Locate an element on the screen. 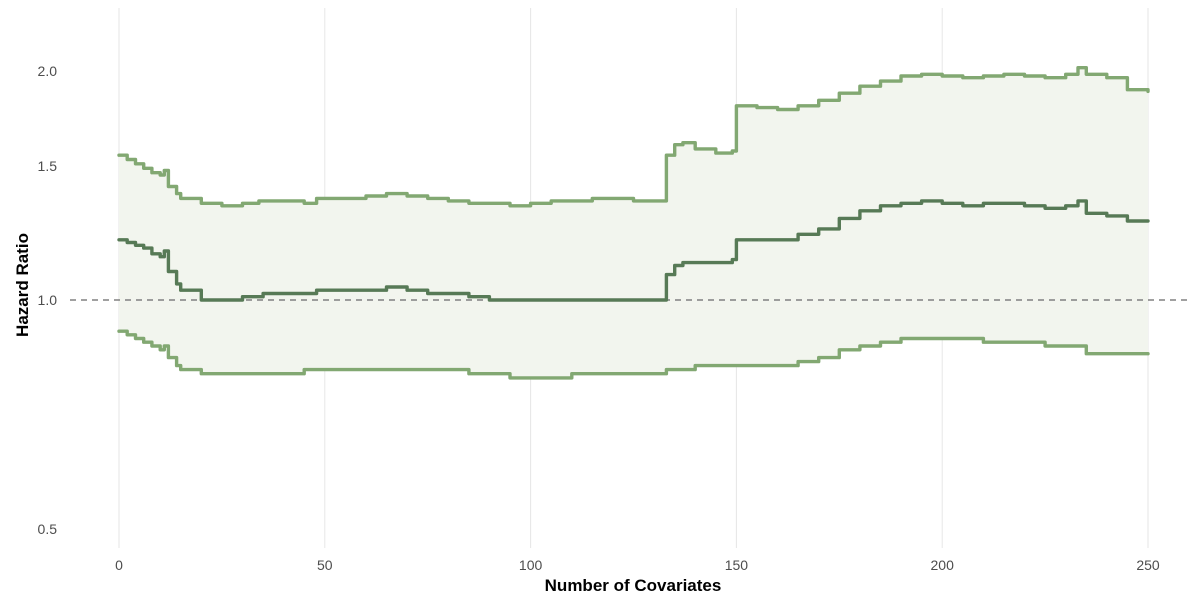 Image resolution: width=1192 pixels, height=596 pixels. y-tick-label: 2.0 is located at coordinates (48, 71).